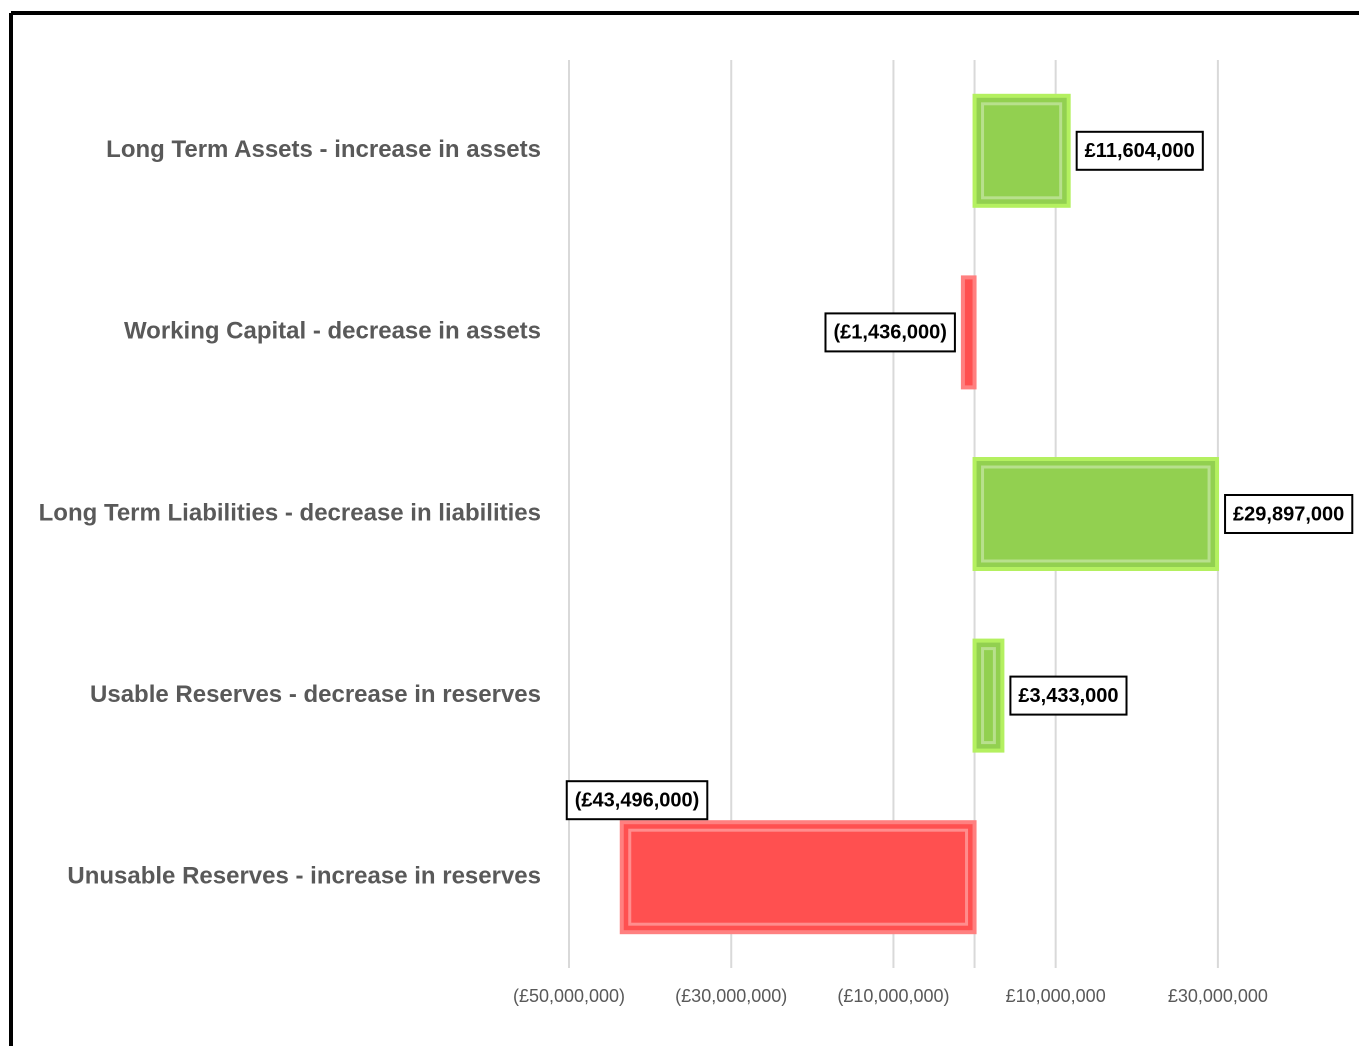  What do you see at coordinates (893, 996) in the screenshot?
I see `x-tick-label: (£10,000,000)` at bounding box center [893, 996].